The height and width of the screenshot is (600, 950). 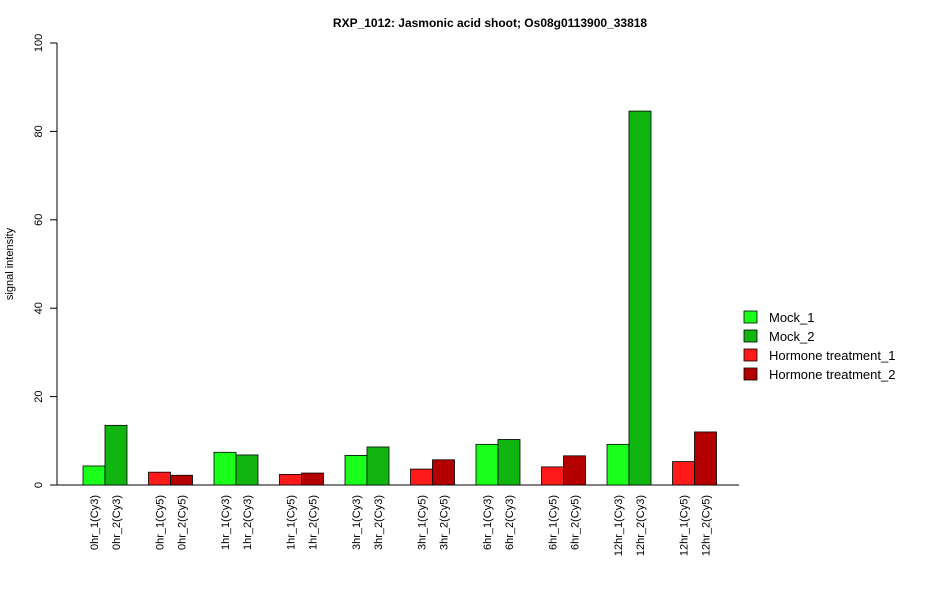 I want to click on x-tick-label: 1hr_1(Cy5), so click(x=292, y=522).